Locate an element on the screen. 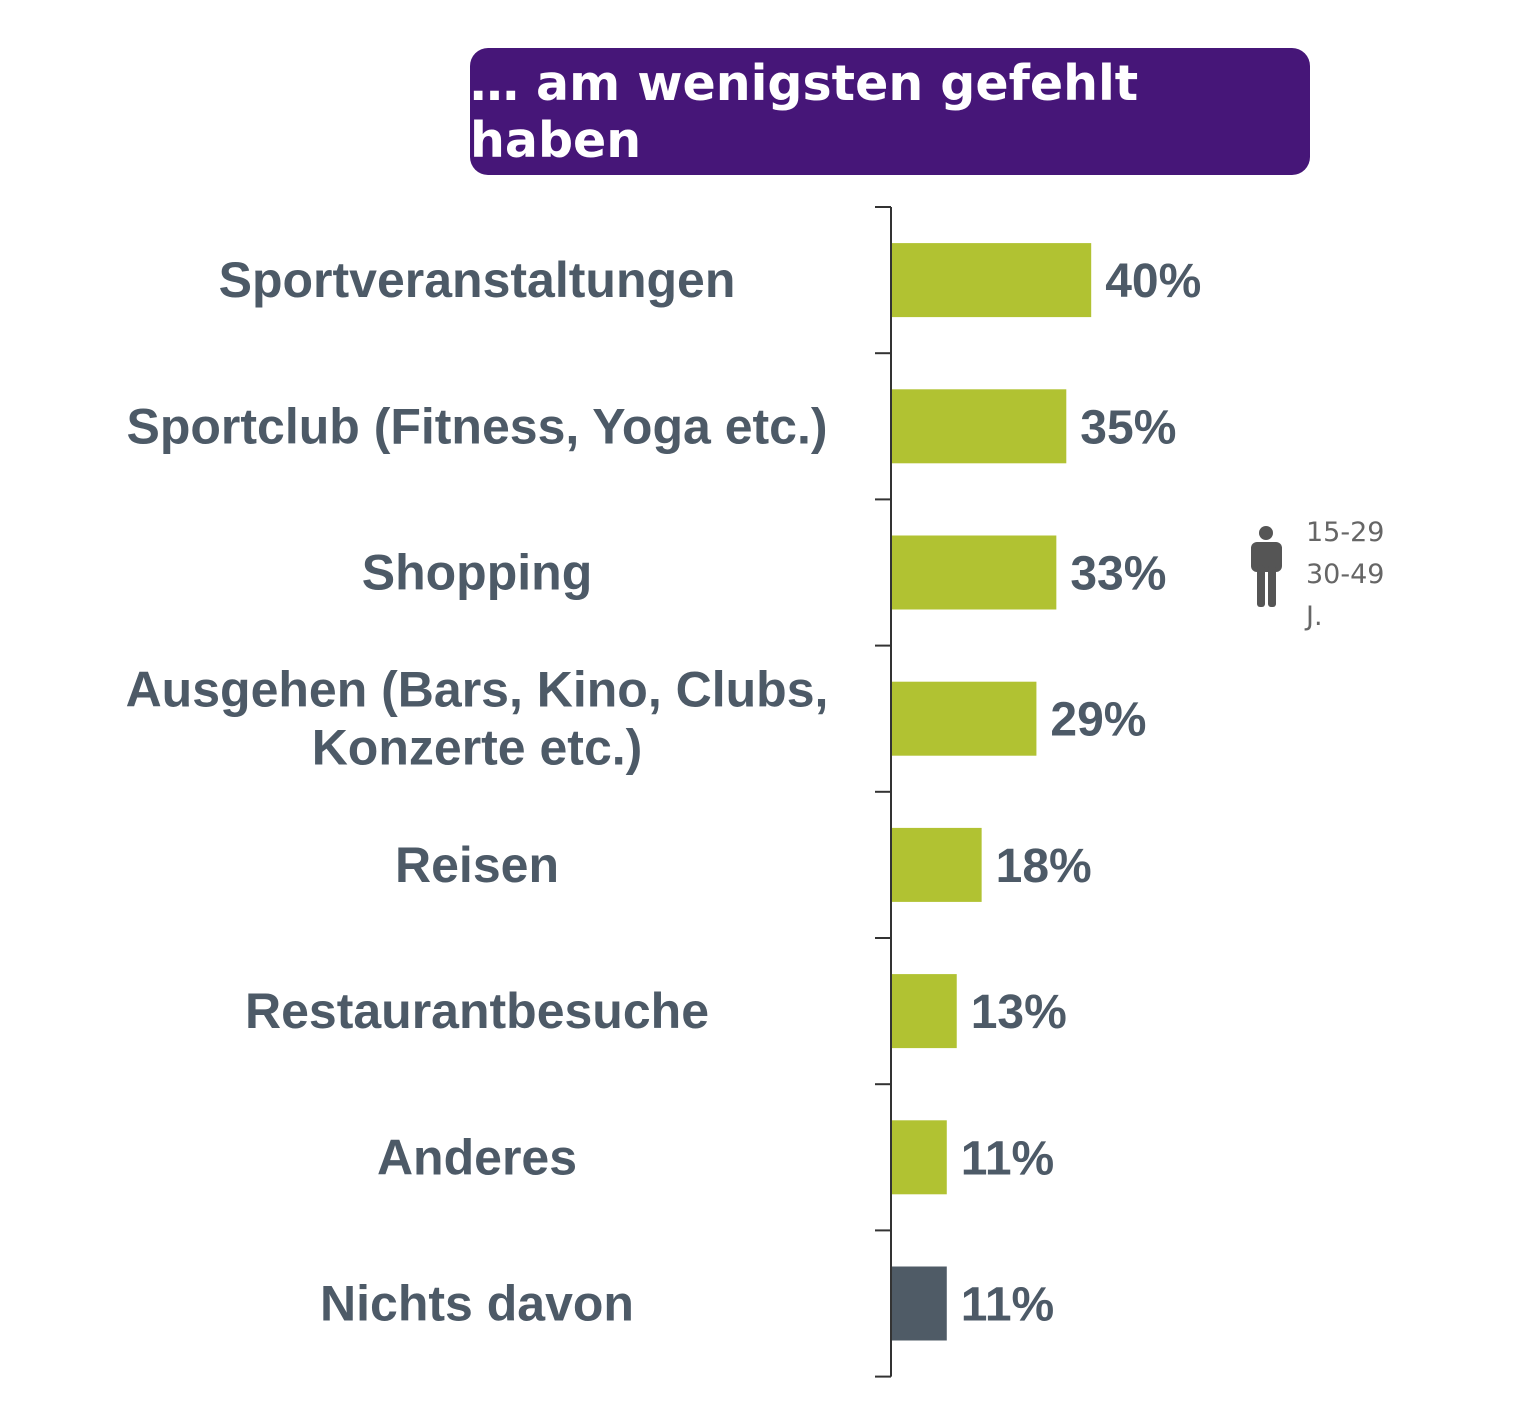 This screenshot has width=1536, height=1428. category-label: Sportclub (Fitness, Yoga etc.) is located at coordinates (476, 426).